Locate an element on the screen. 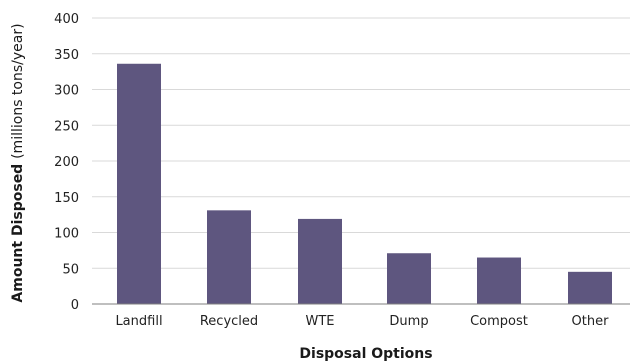 The height and width of the screenshot is (364, 641). x-tick-label: Recycled is located at coordinates (229, 321).